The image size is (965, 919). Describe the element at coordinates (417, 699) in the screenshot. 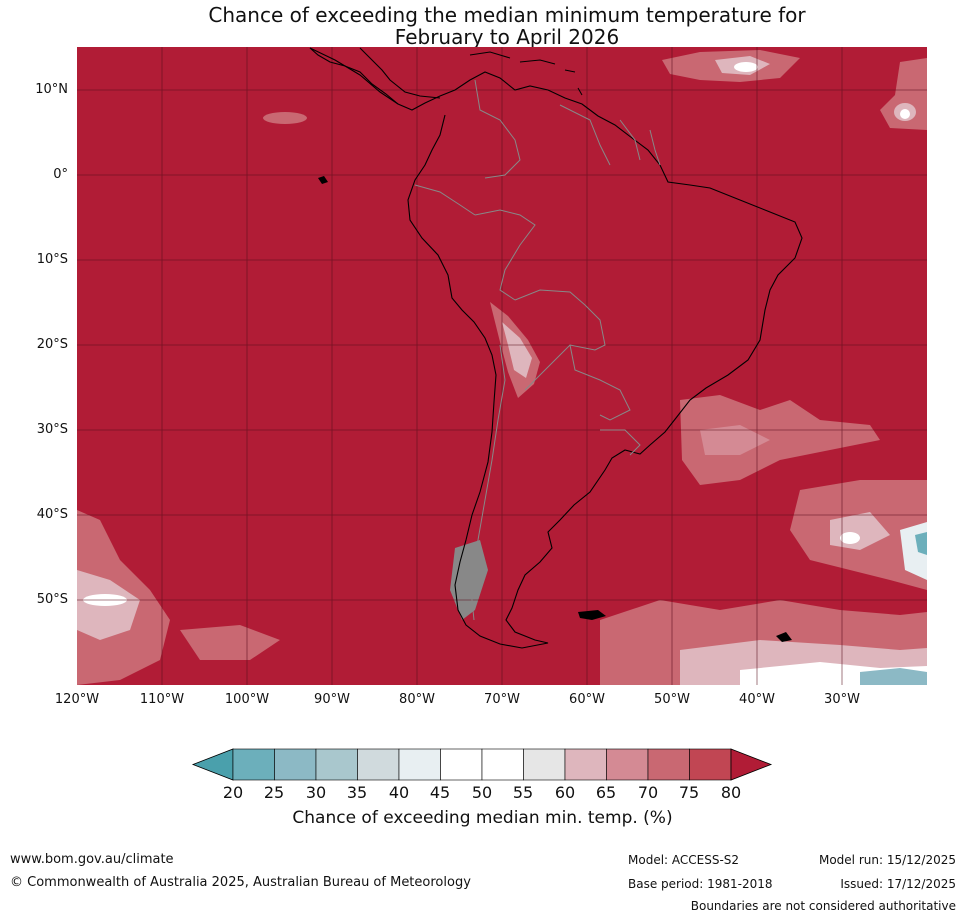

I see `lon-label: 80°W` at that location.